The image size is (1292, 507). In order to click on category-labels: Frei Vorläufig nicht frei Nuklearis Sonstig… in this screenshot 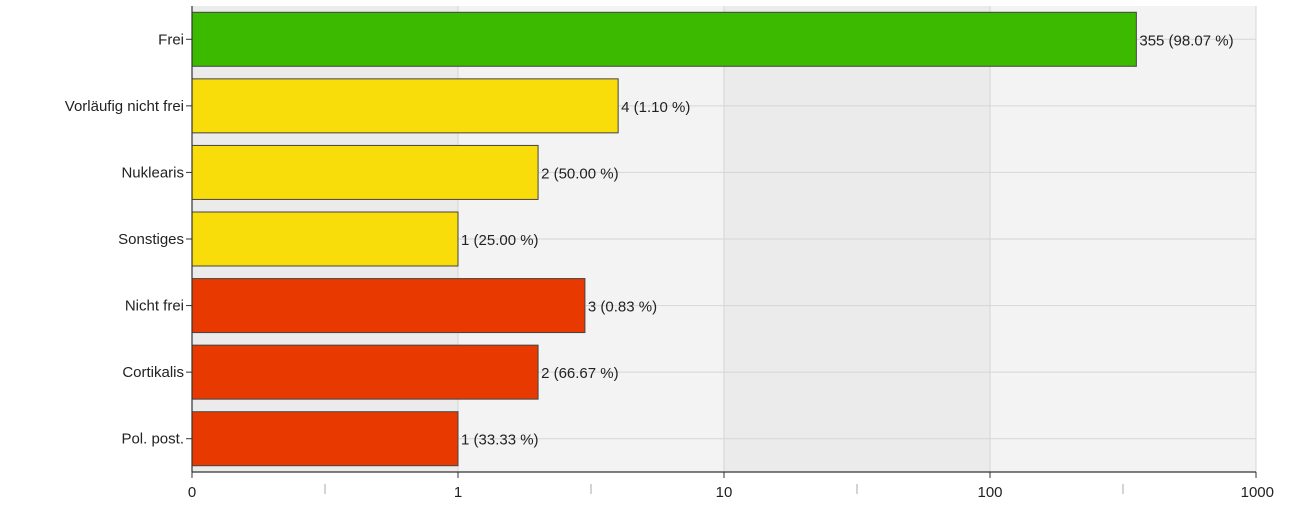, I will do `click(124, 239)`.